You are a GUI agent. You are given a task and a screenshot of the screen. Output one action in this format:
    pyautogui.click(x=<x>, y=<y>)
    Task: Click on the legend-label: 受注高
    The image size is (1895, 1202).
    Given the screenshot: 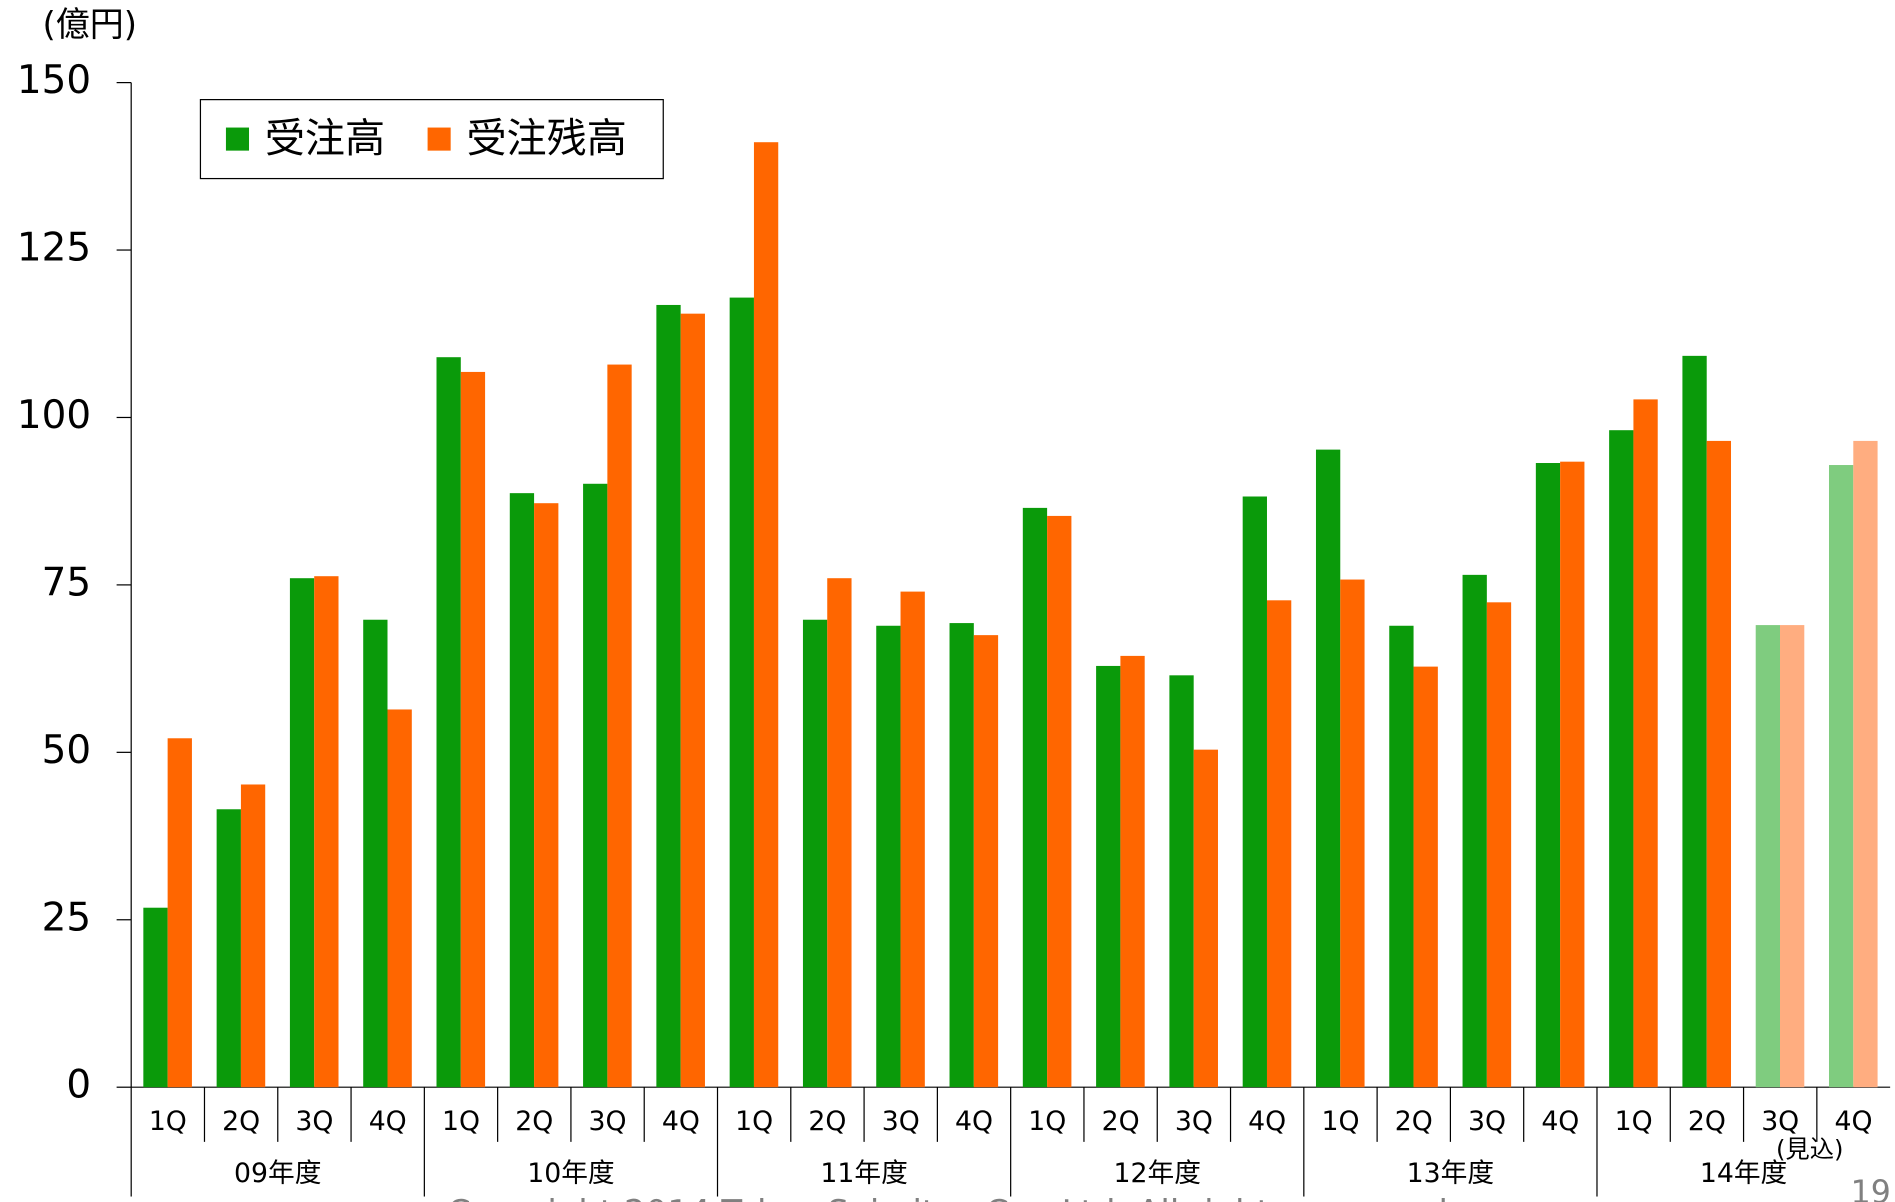 What is the action you would take?
    pyautogui.click(x=325, y=139)
    